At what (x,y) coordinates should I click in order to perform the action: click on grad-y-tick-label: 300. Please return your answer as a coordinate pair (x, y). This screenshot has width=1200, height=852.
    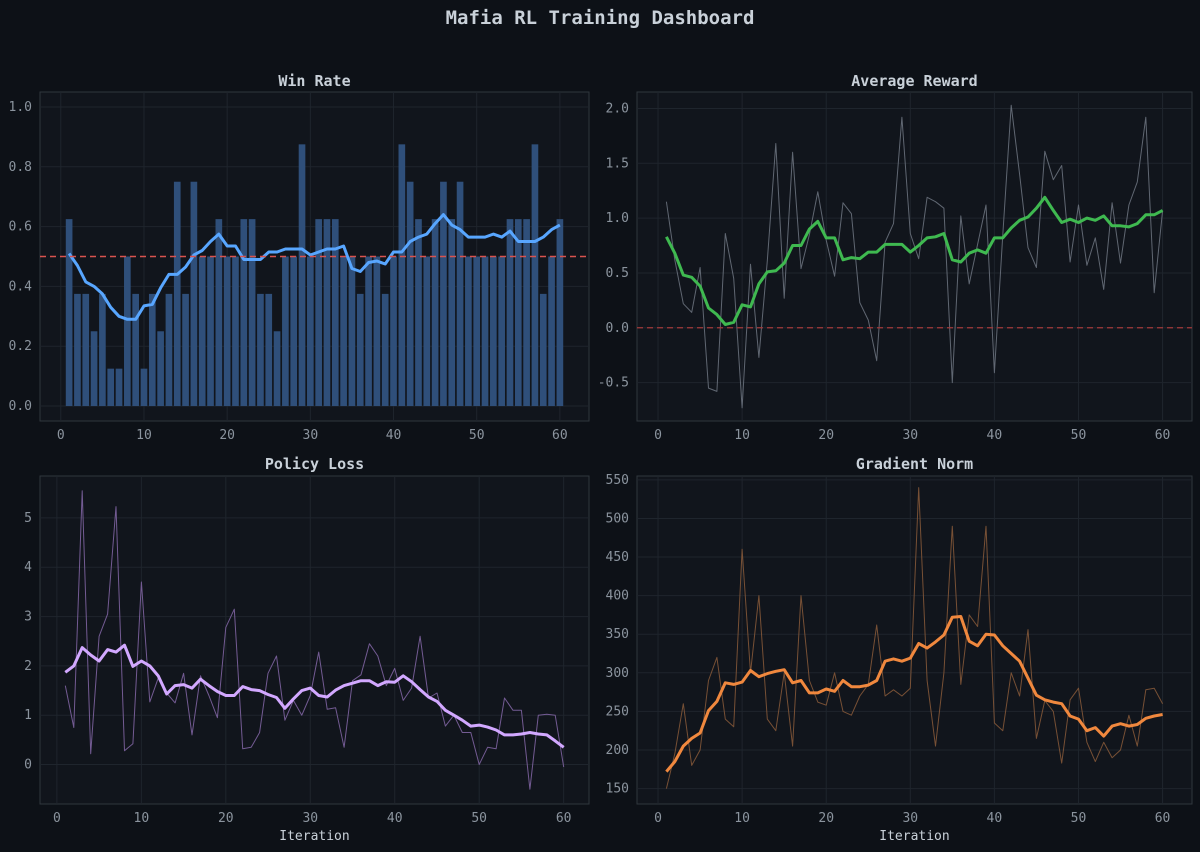
    Looking at the image, I should click on (617, 673).